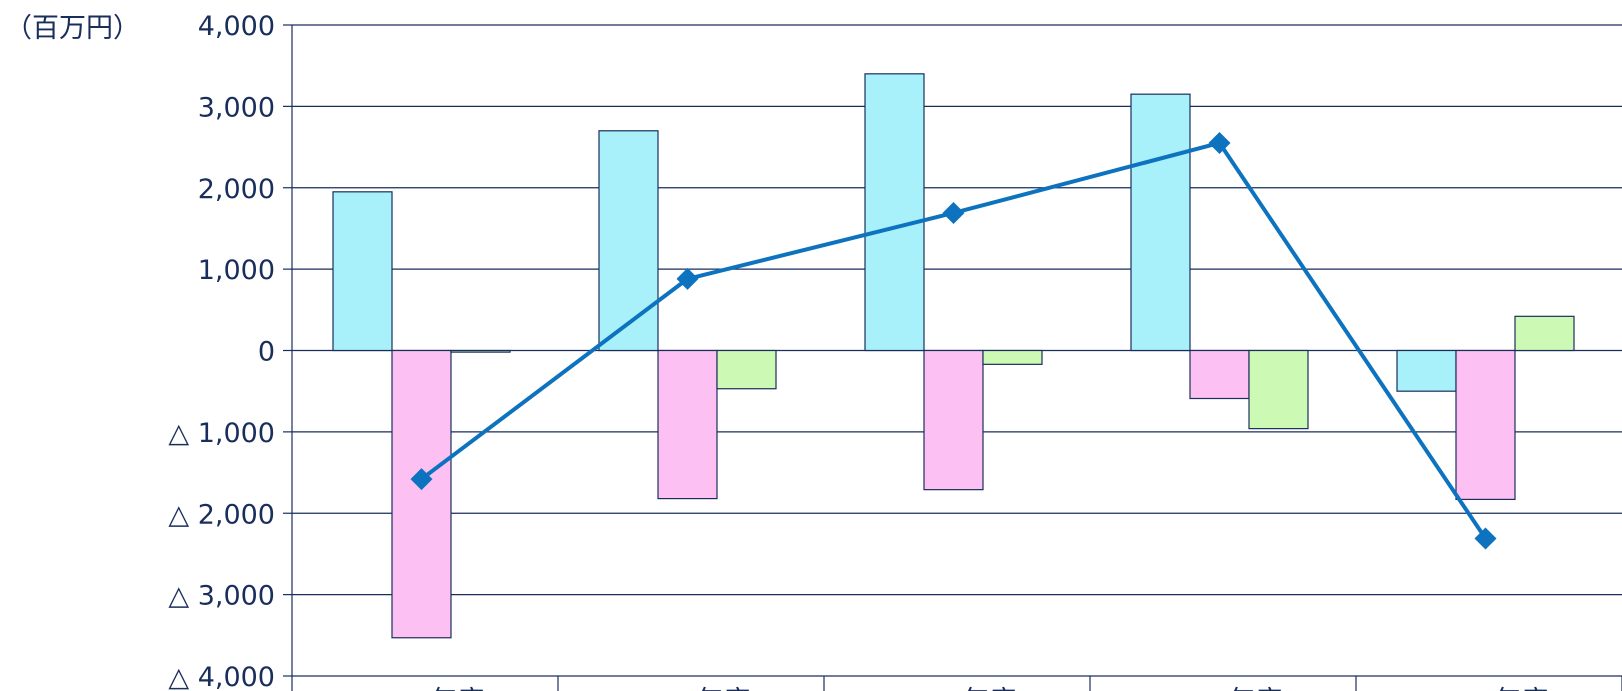 Image resolution: width=1622 pixels, height=691 pixels. Describe the element at coordinates (236, 270) in the screenshot. I see `y-tick-label: 1,000` at that location.